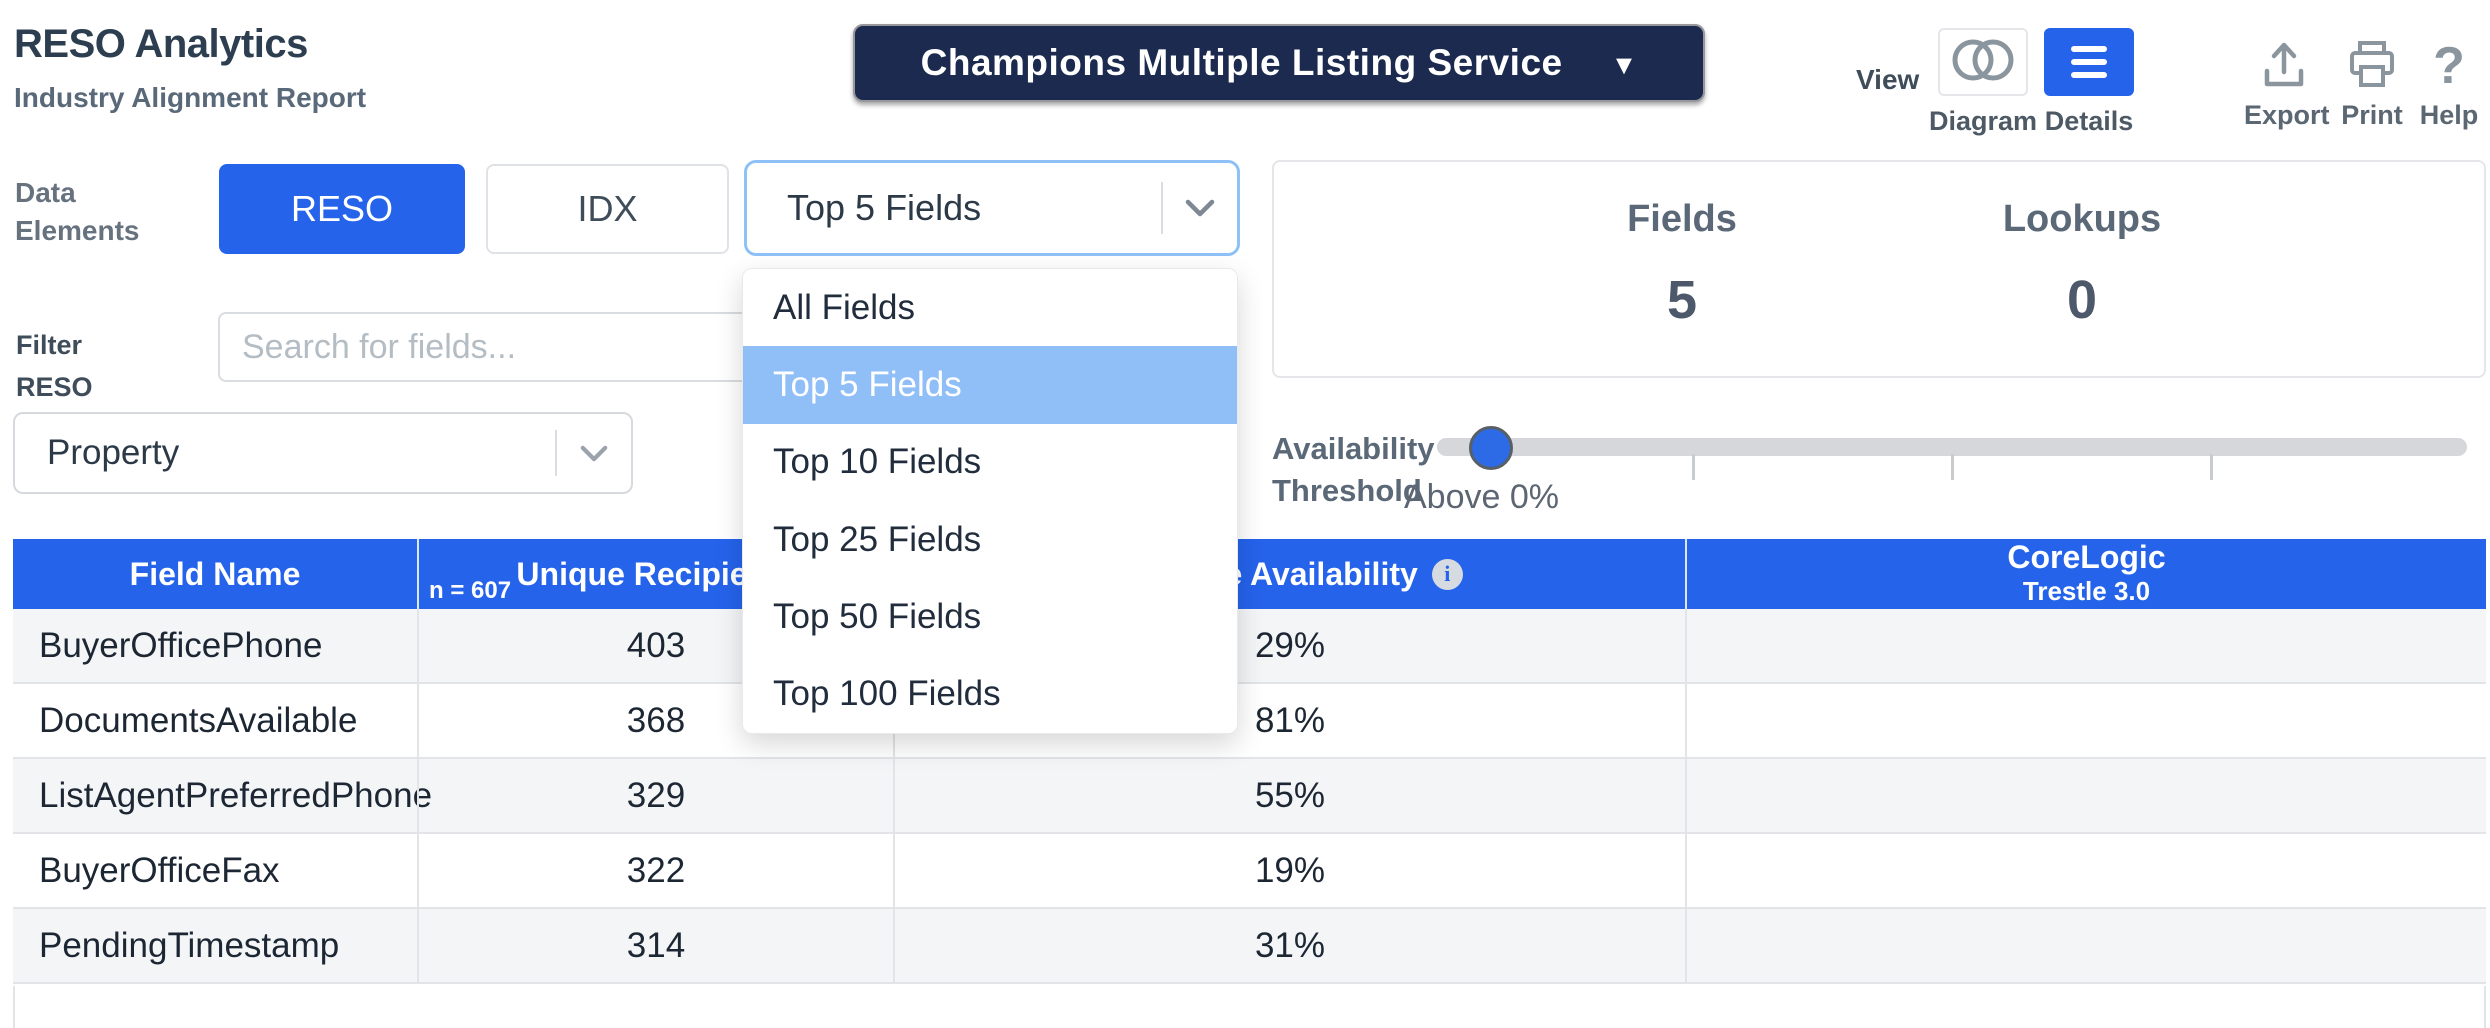 This screenshot has height=1028, width=2490. I want to click on threshold-value-label: Above 0%, so click(1481, 497).